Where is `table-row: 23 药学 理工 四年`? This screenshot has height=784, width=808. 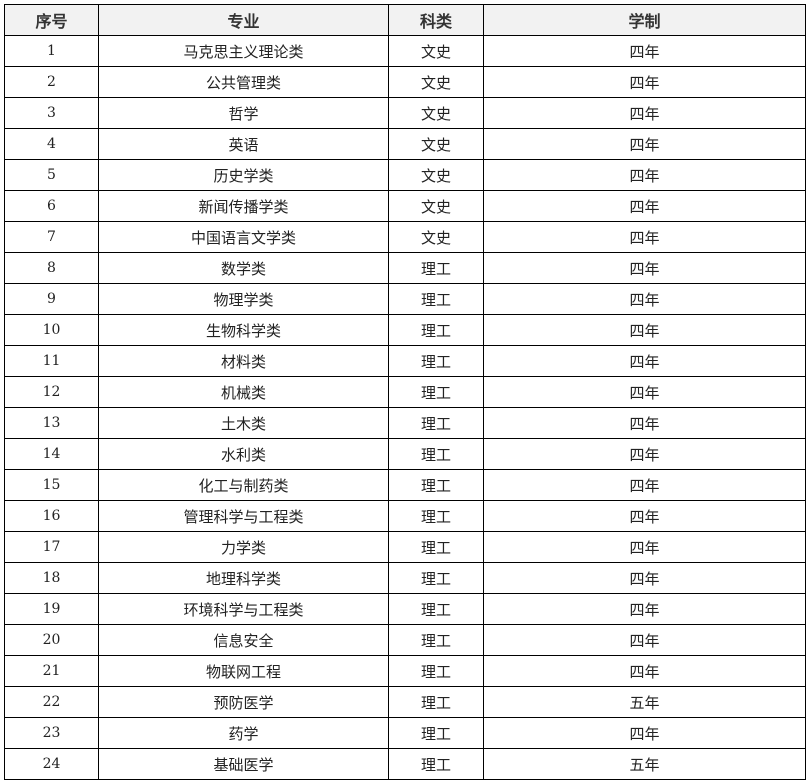
table-row: 23 药学 理工 四年 is located at coordinates (405, 733).